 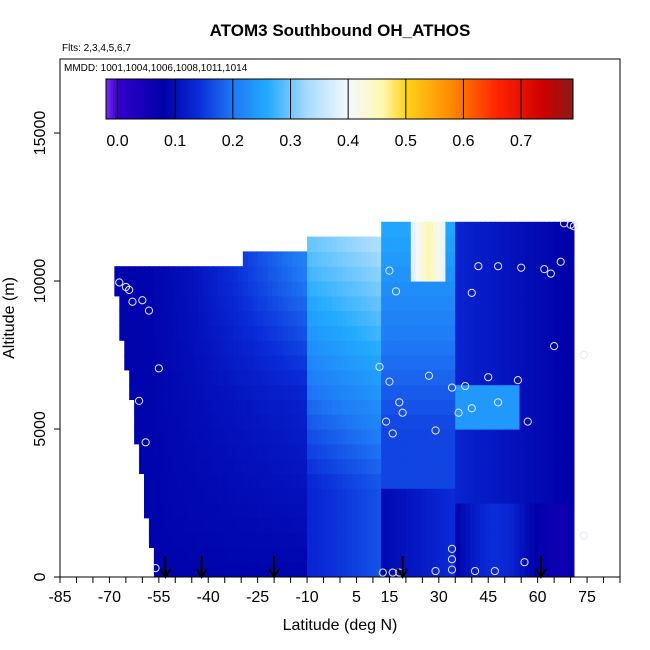 What do you see at coordinates (175, 141) in the screenshot?
I see `colorbar-tick-label: 0.1` at bounding box center [175, 141].